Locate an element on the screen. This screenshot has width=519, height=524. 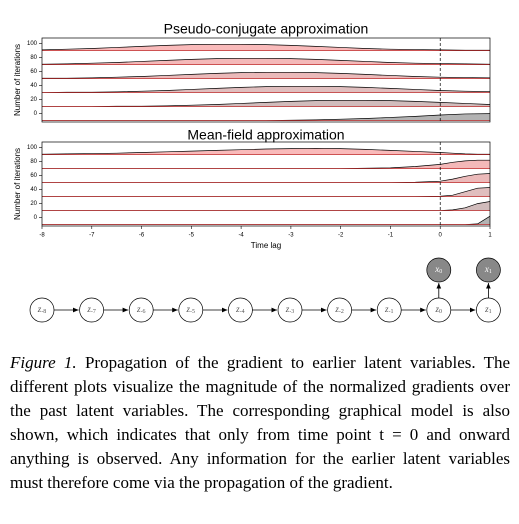
x-tick-label: 1 is located at coordinates (490, 236).